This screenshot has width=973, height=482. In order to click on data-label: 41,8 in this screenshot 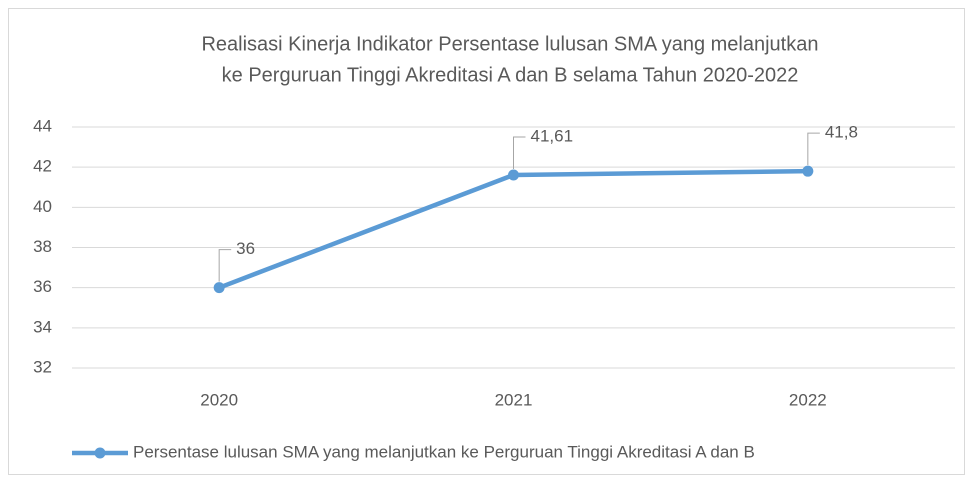, I will do `click(841, 132)`.